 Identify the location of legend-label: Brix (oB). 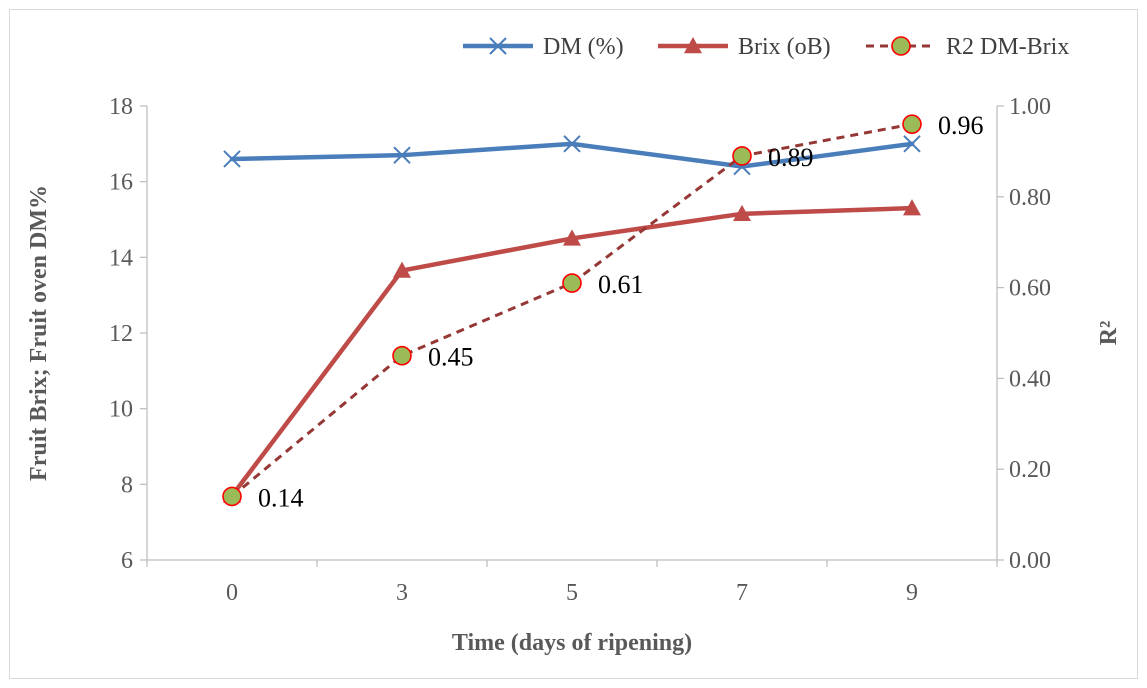
(784, 47).